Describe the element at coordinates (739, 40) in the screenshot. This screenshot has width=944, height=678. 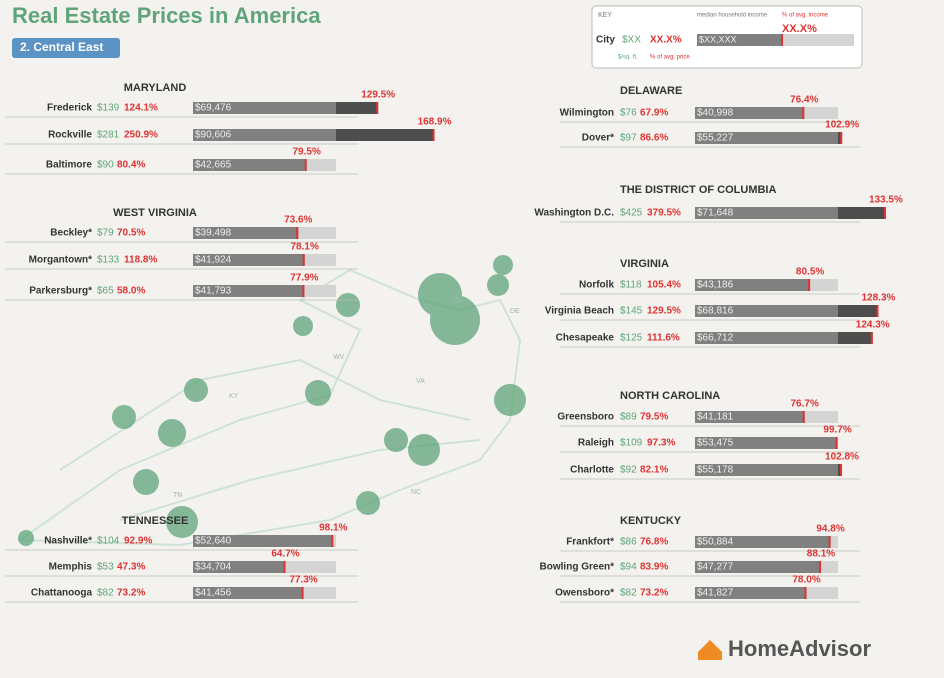
I see `key-bar` at that location.